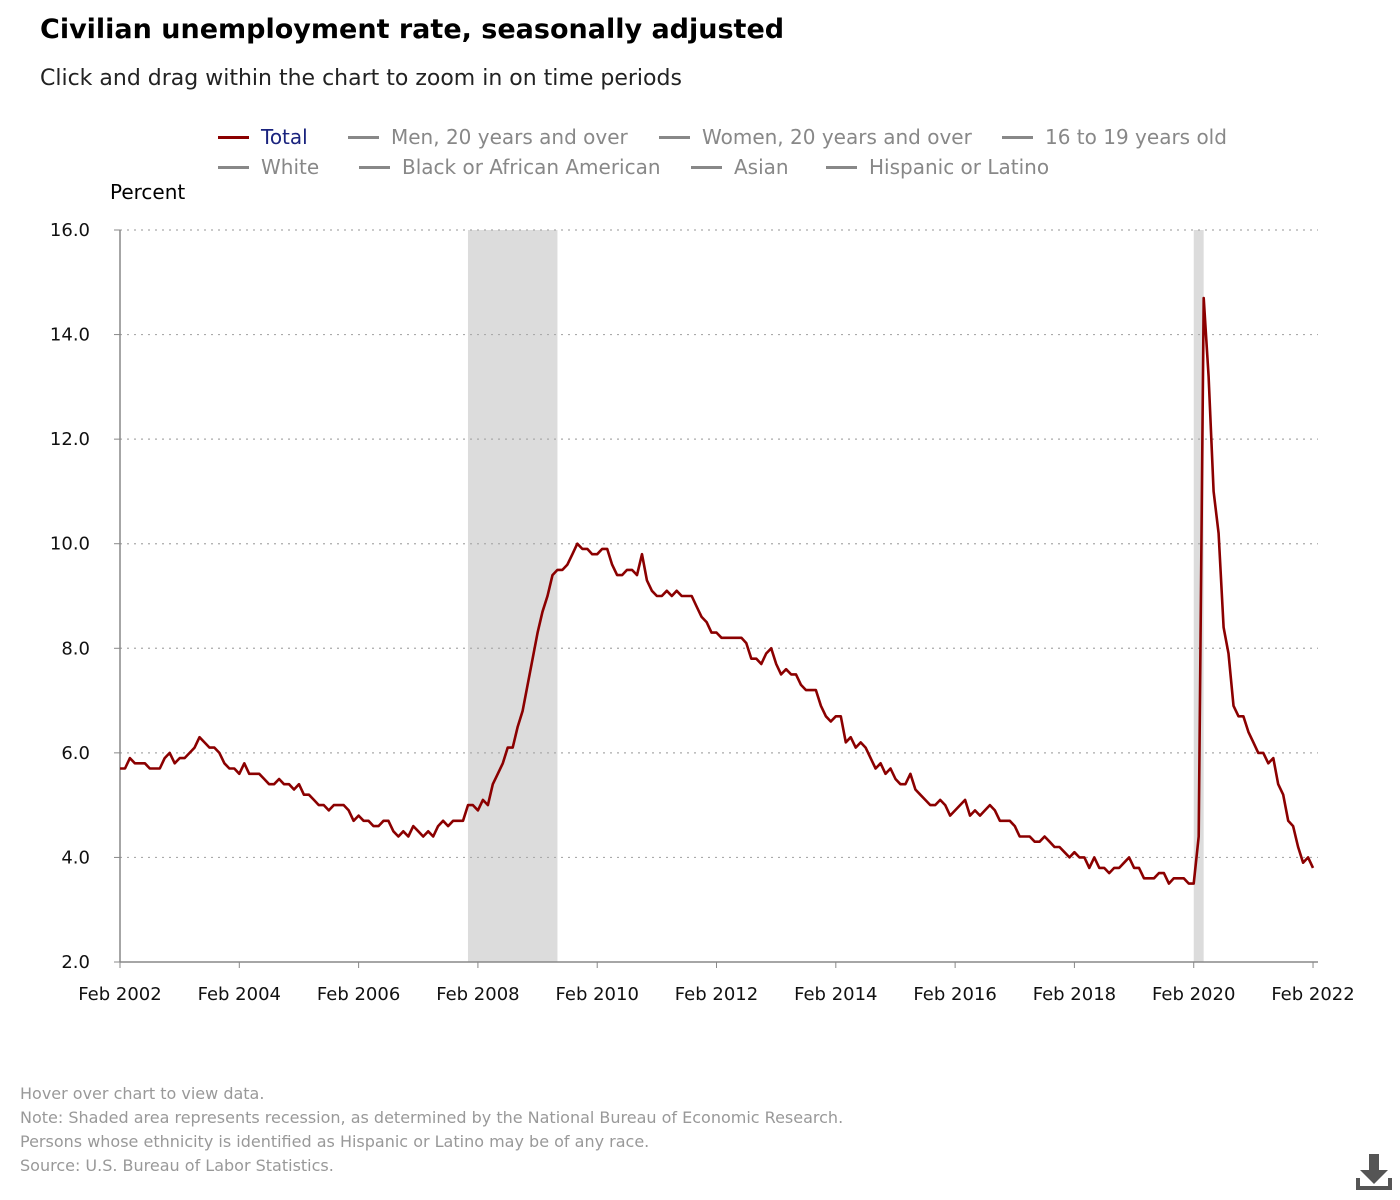  What do you see at coordinates (75, 753) in the screenshot?
I see `y-tick-label: 6.0` at bounding box center [75, 753].